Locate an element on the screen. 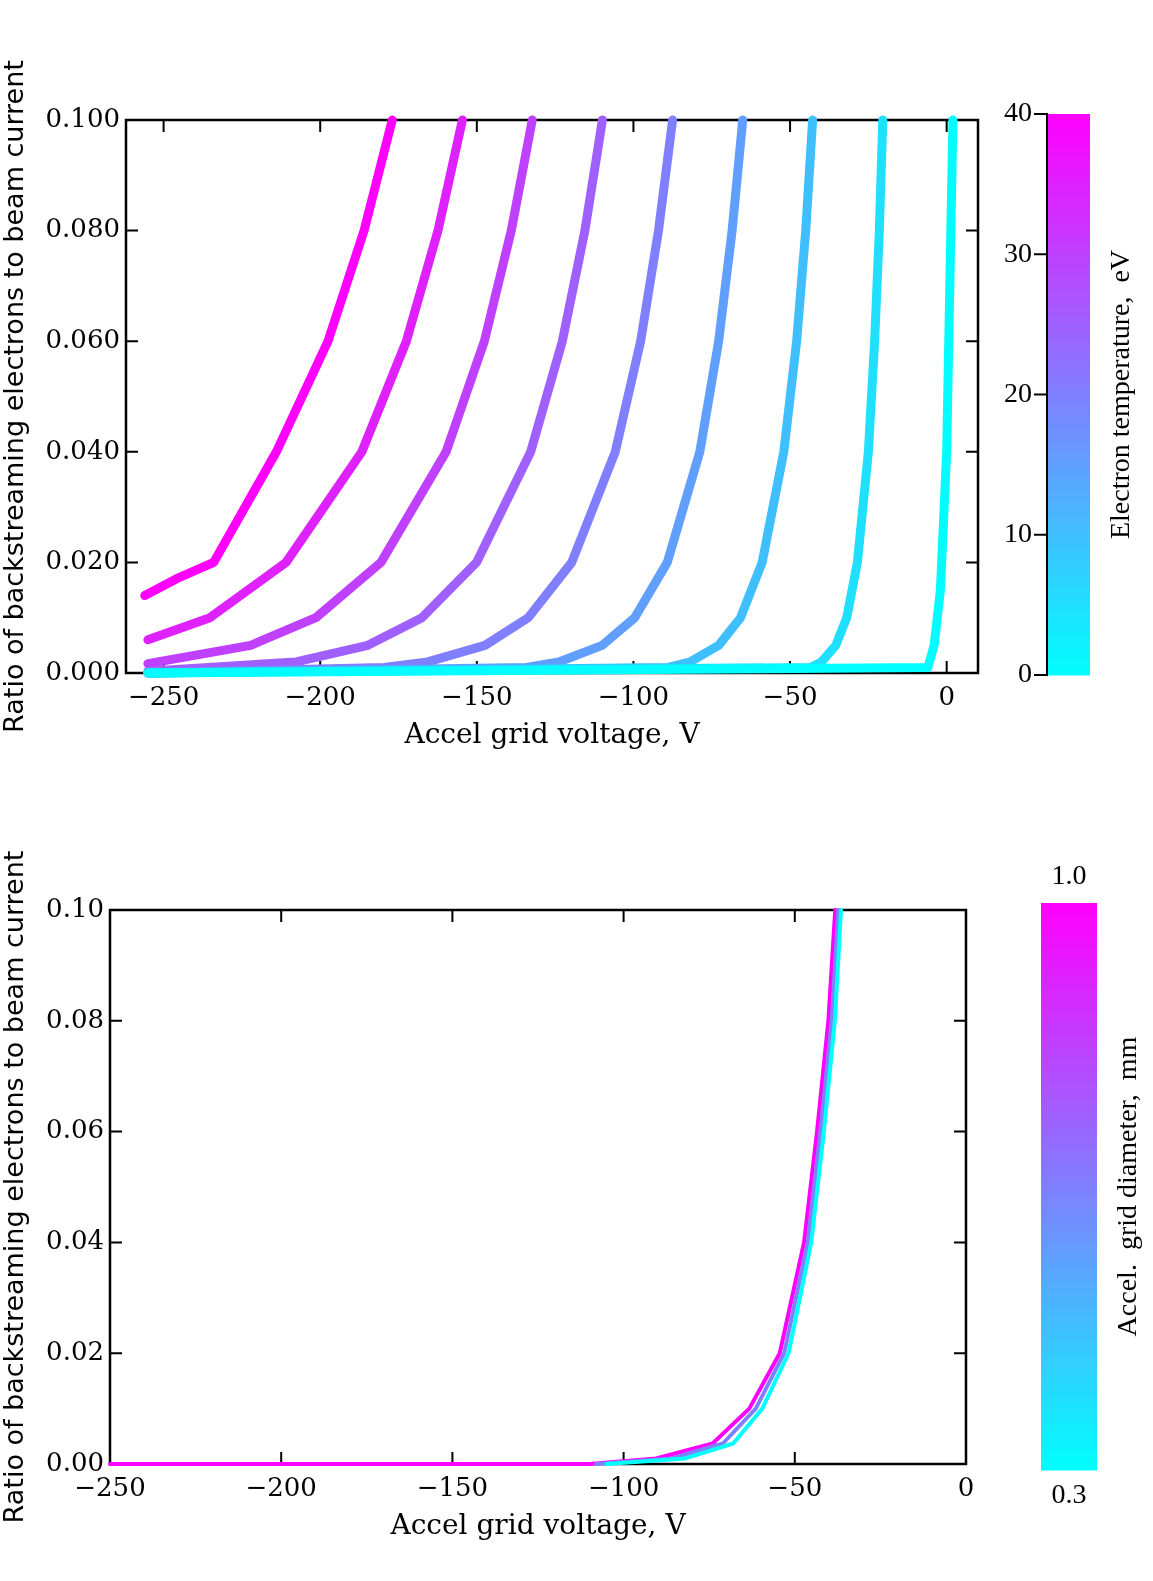 The image size is (1153, 1581). color-bar-label: 30 is located at coordinates (1018, 252).